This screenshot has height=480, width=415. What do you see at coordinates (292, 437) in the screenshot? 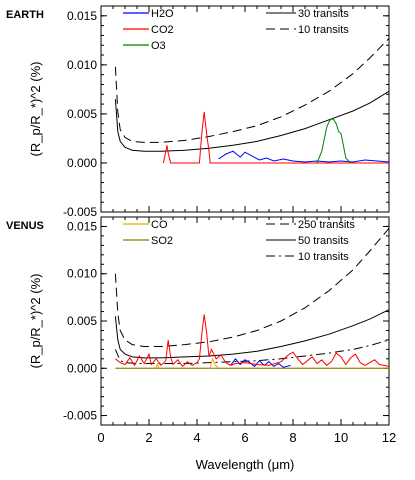
I see `x-tick-label: 8` at bounding box center [292, 437].